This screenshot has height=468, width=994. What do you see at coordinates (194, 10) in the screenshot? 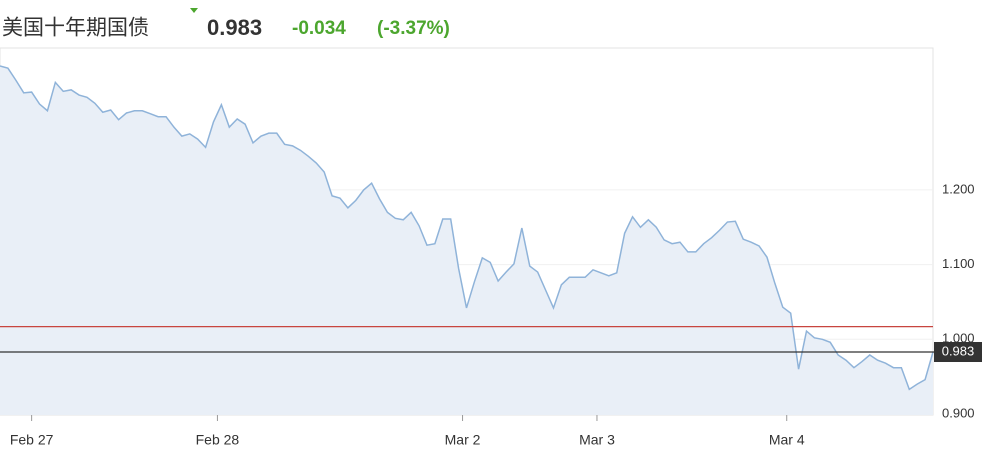
I see `down-arrow` at bounding box center [194, 10].